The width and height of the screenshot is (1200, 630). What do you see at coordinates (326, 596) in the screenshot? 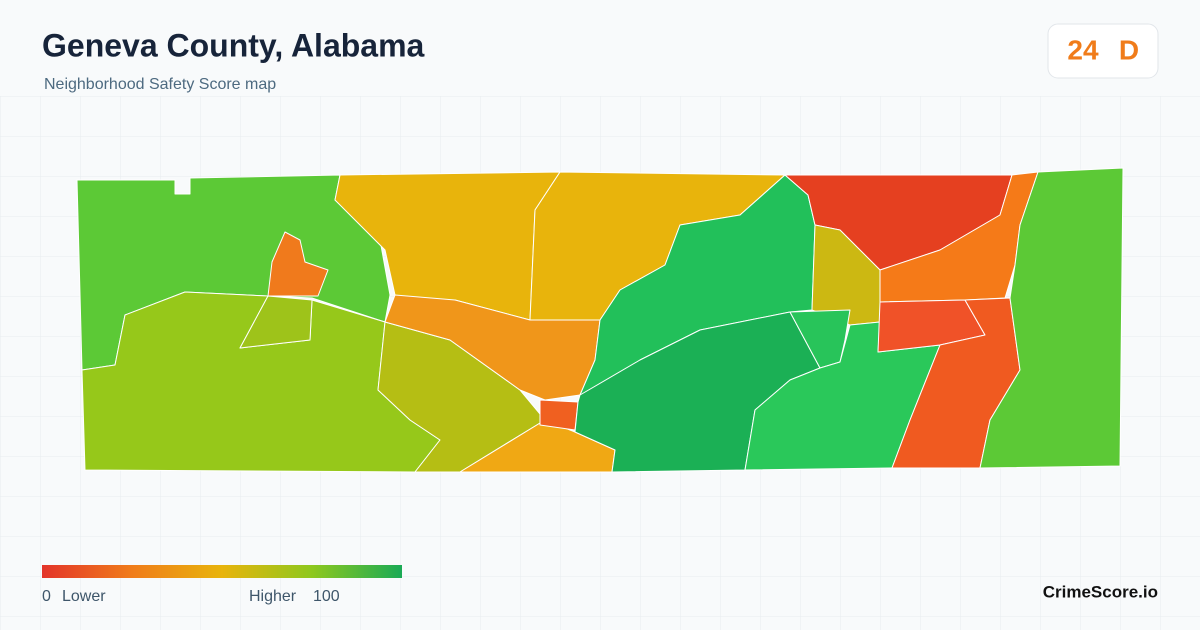
I see `legend-max: 100` at bounding box center [326, 596].